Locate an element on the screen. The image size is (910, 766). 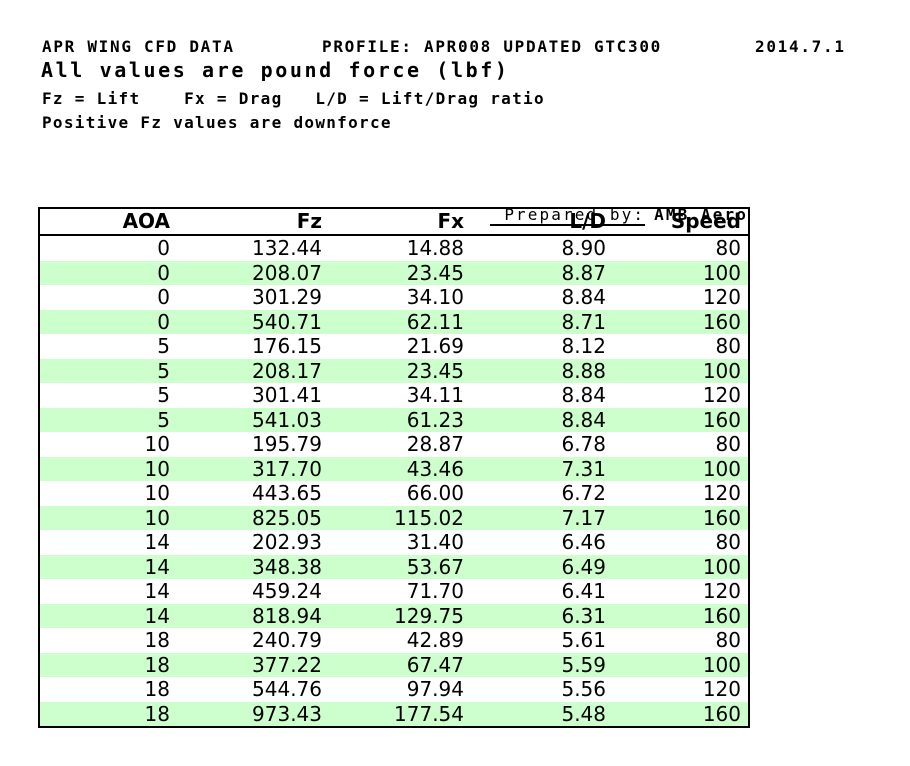
table-row: 0 540.71 62.11 8.71 160 is located at coordinates (394, 321).